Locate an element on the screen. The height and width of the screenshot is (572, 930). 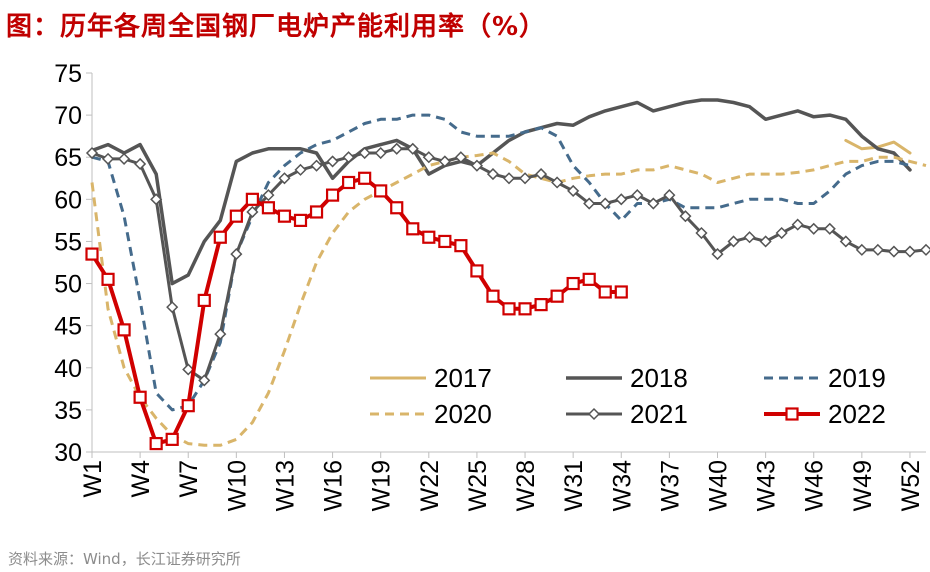
x-tick-label: W10 is located at coordinates (237, 485).